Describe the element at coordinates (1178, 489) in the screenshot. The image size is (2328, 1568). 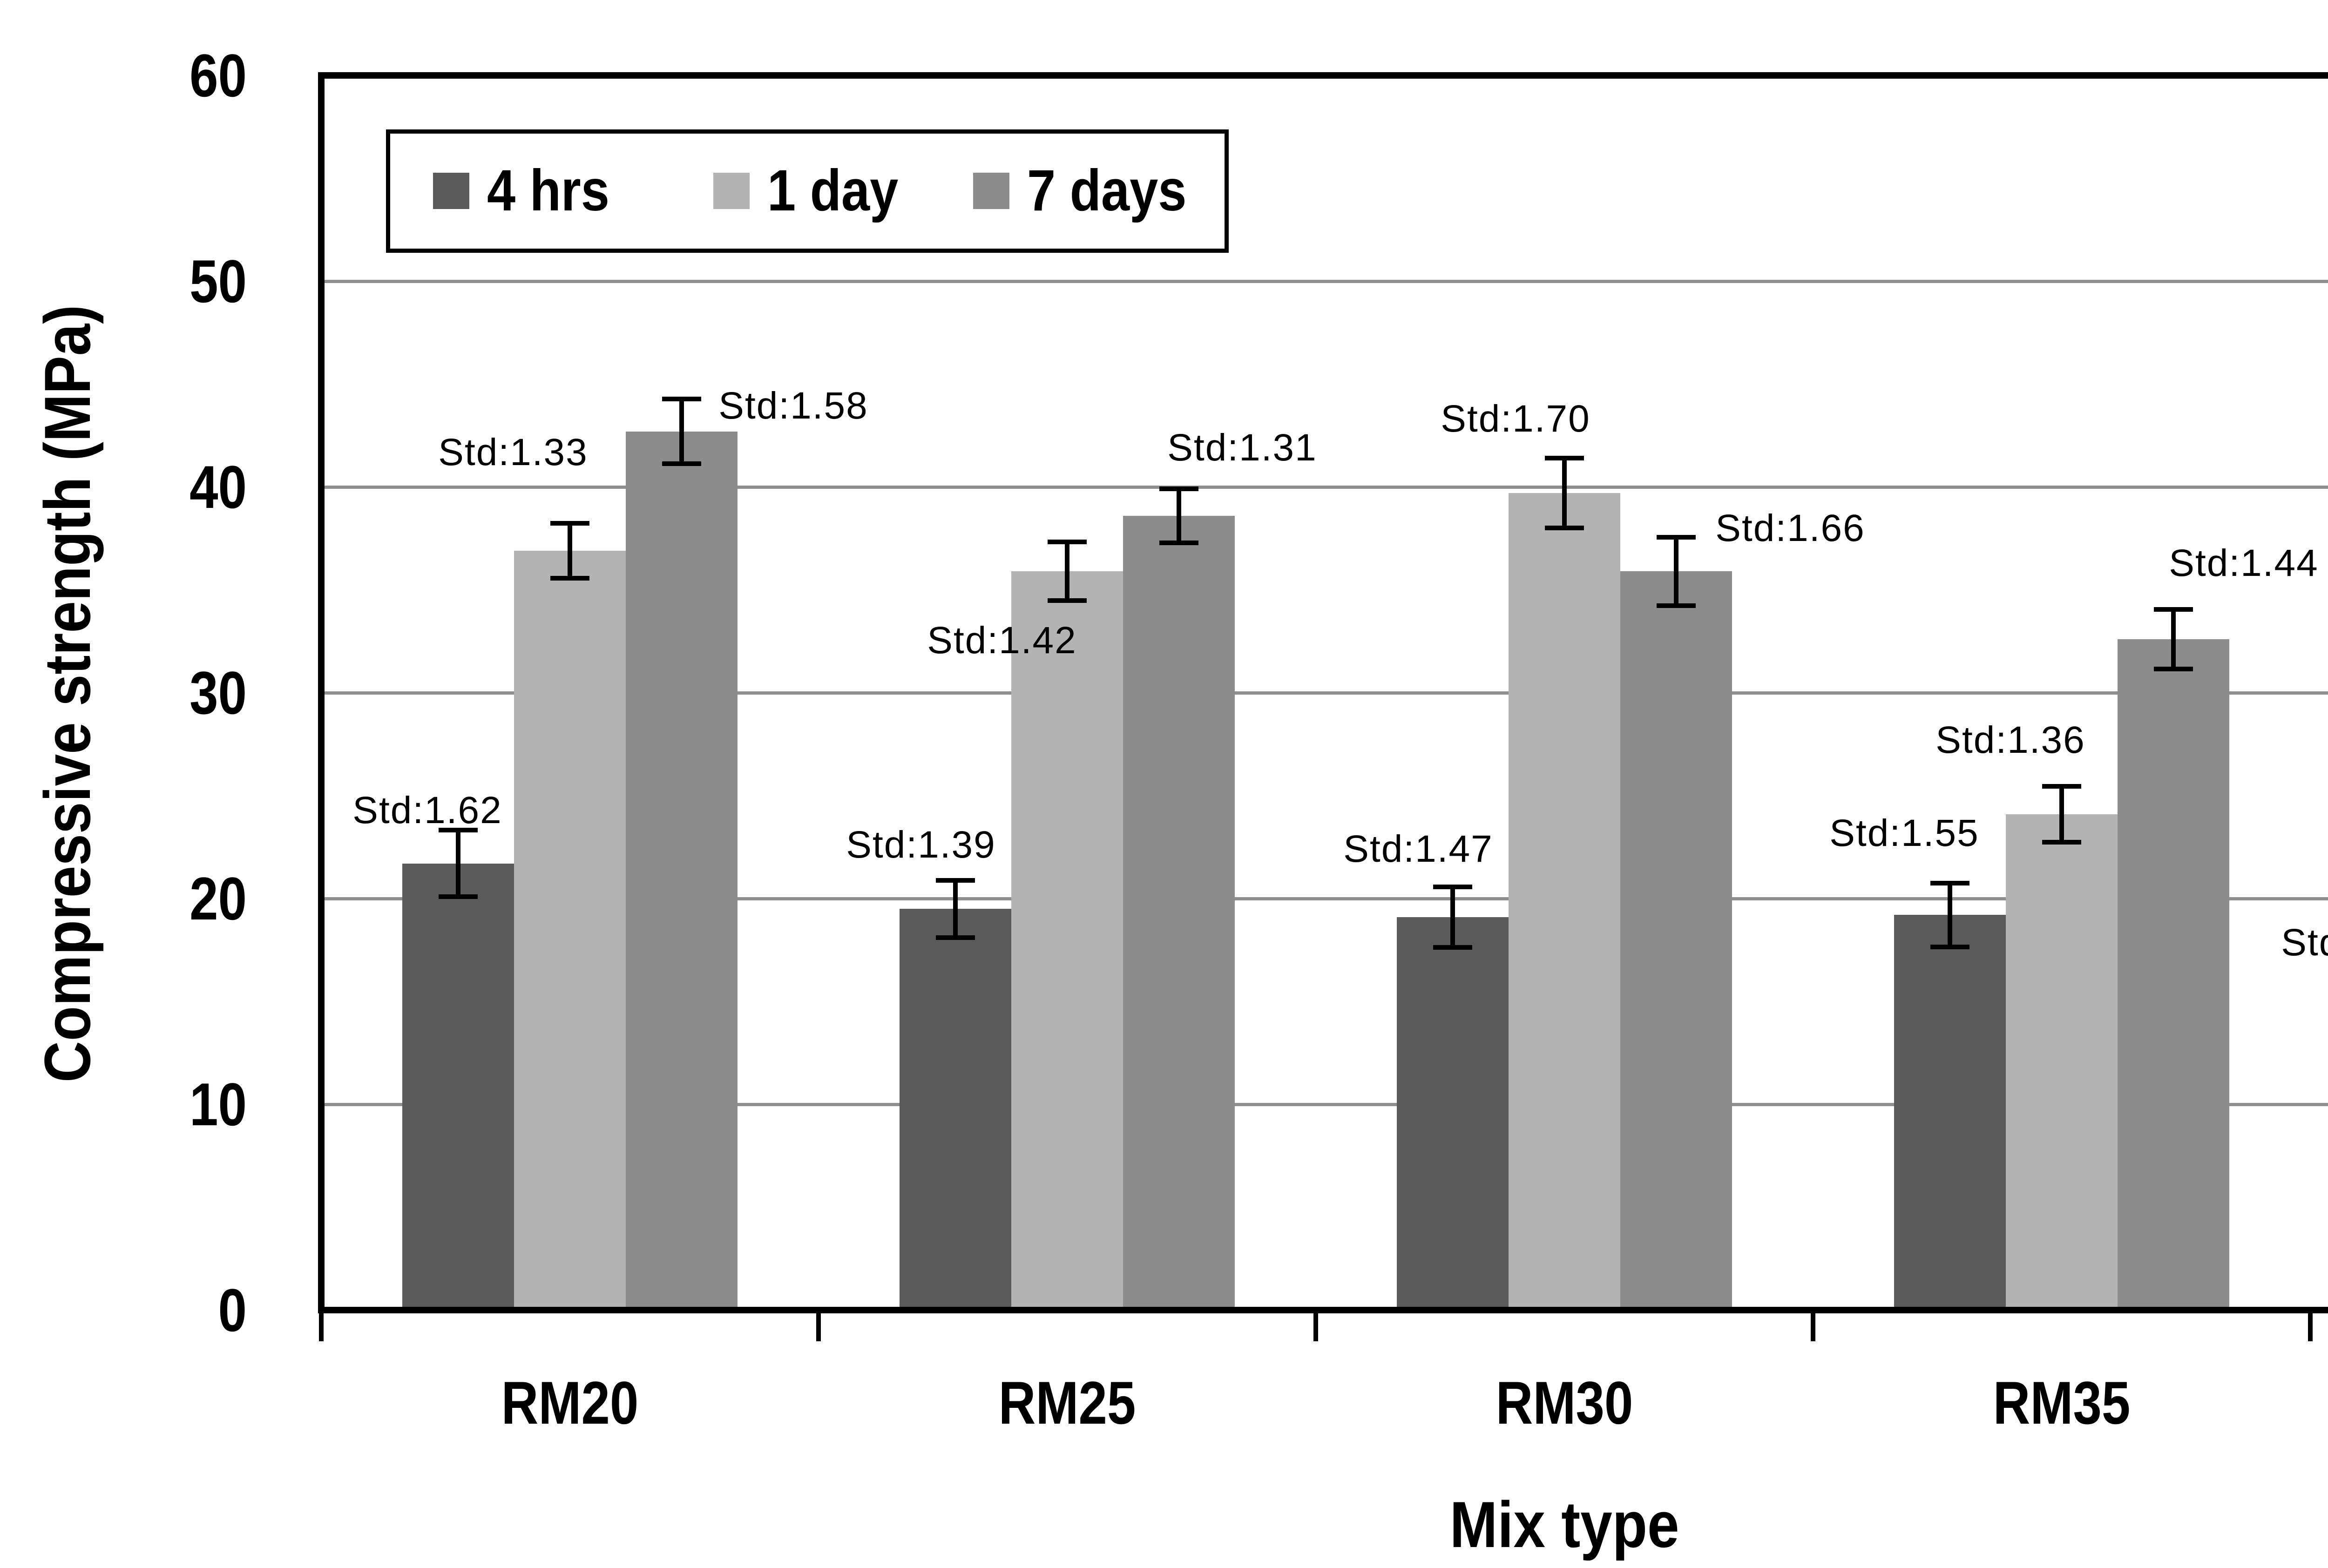
I see `error-bar-cap-top-RM25-7days` at that location.